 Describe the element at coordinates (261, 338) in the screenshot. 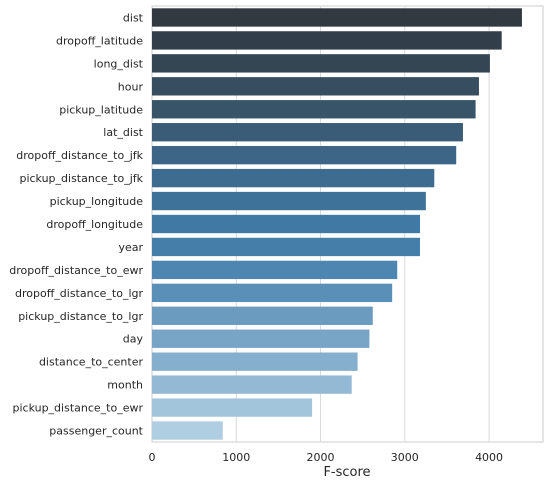

I see `bar-day` at that location.